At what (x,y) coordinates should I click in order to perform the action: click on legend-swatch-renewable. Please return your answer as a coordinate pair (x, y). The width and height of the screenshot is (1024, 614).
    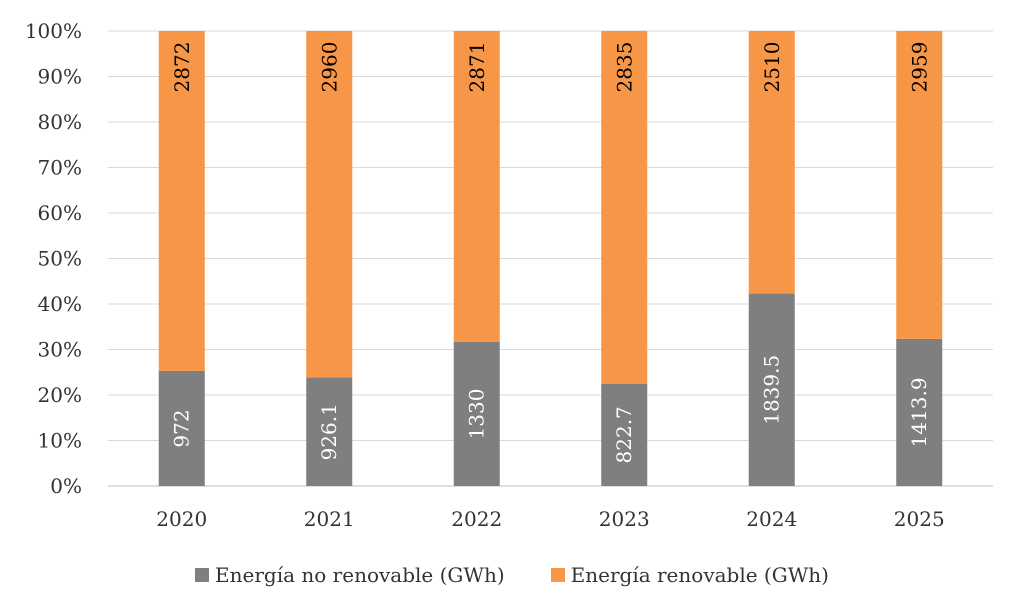
    Looking at the image, I should click on (557, 575).